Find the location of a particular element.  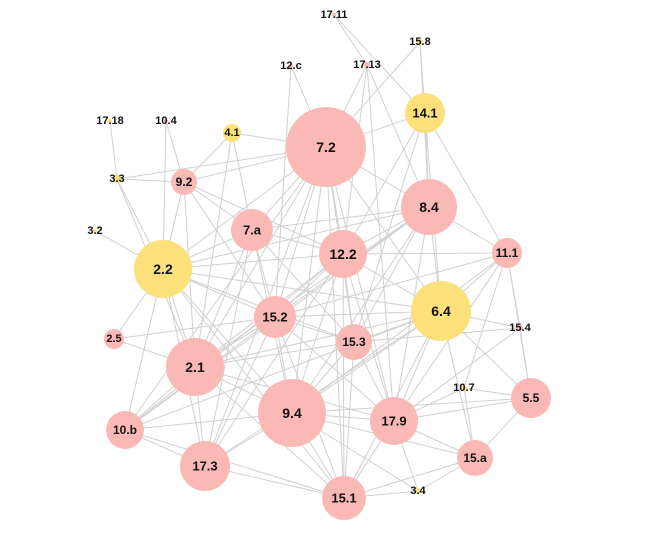

node-circle-2.2 is located at coordinates (163, 269).